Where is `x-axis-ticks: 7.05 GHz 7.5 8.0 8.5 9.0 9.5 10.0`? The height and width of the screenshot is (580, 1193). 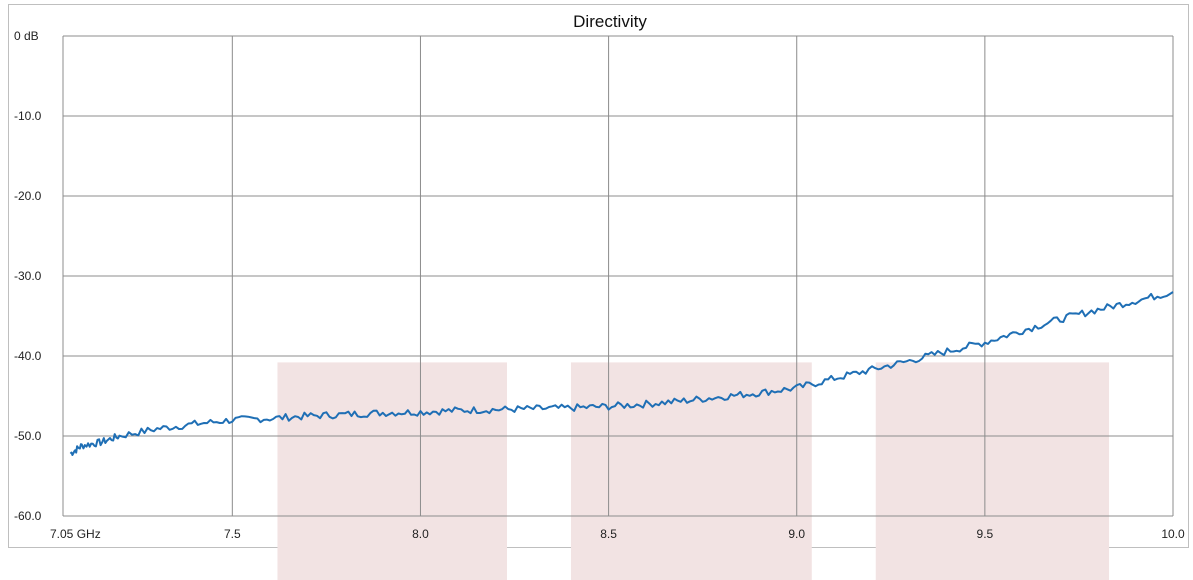 x-axis-ticks: 7.05 GHz 7.5 8.0 8.5 9.0 9.5 10.0 is located at coordinates (617, 534).